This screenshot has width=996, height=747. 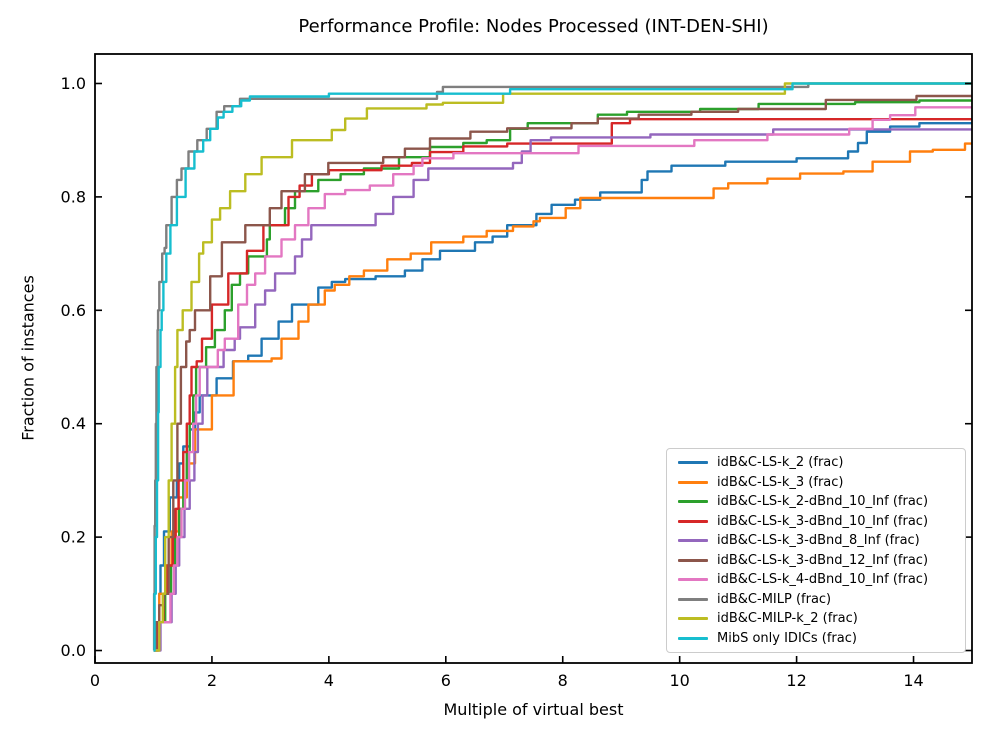 I want to click on legend-entry: MibS only IDICs (frac), so click(x=816, y=638).